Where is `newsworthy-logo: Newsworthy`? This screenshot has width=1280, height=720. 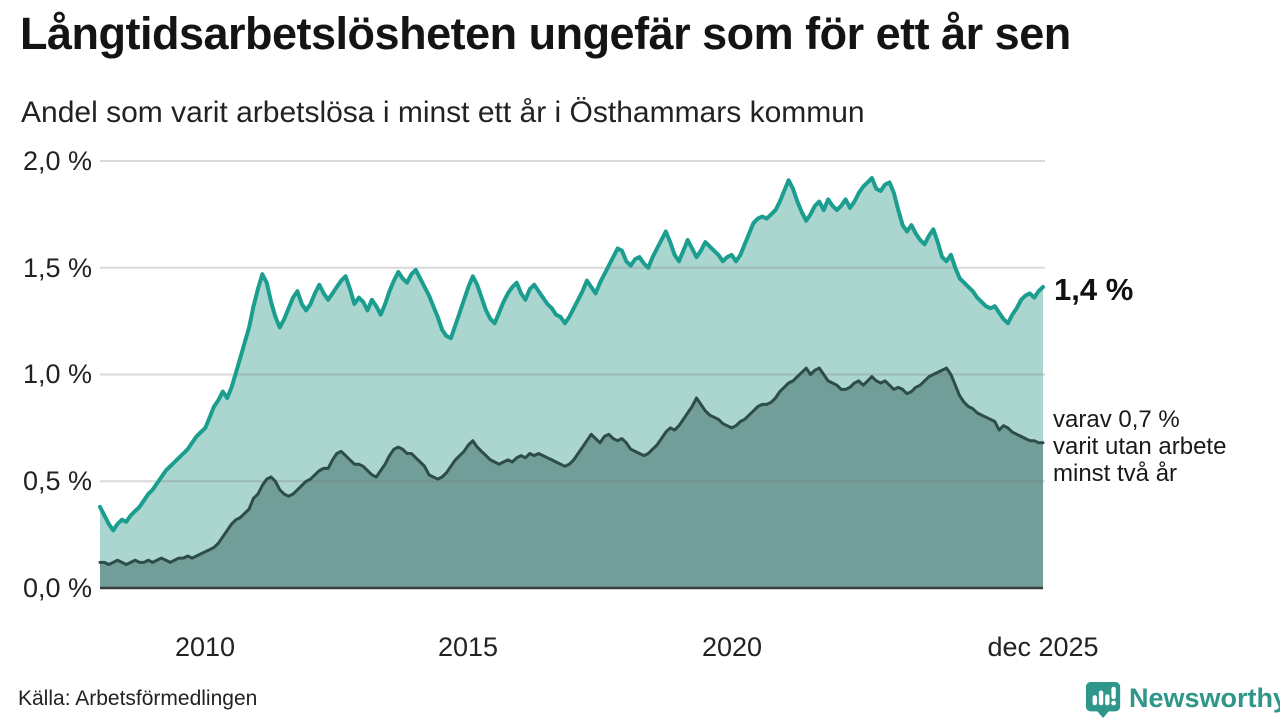
newsworthy-logo: Newsworthy is located at coordinates (1182, 700).